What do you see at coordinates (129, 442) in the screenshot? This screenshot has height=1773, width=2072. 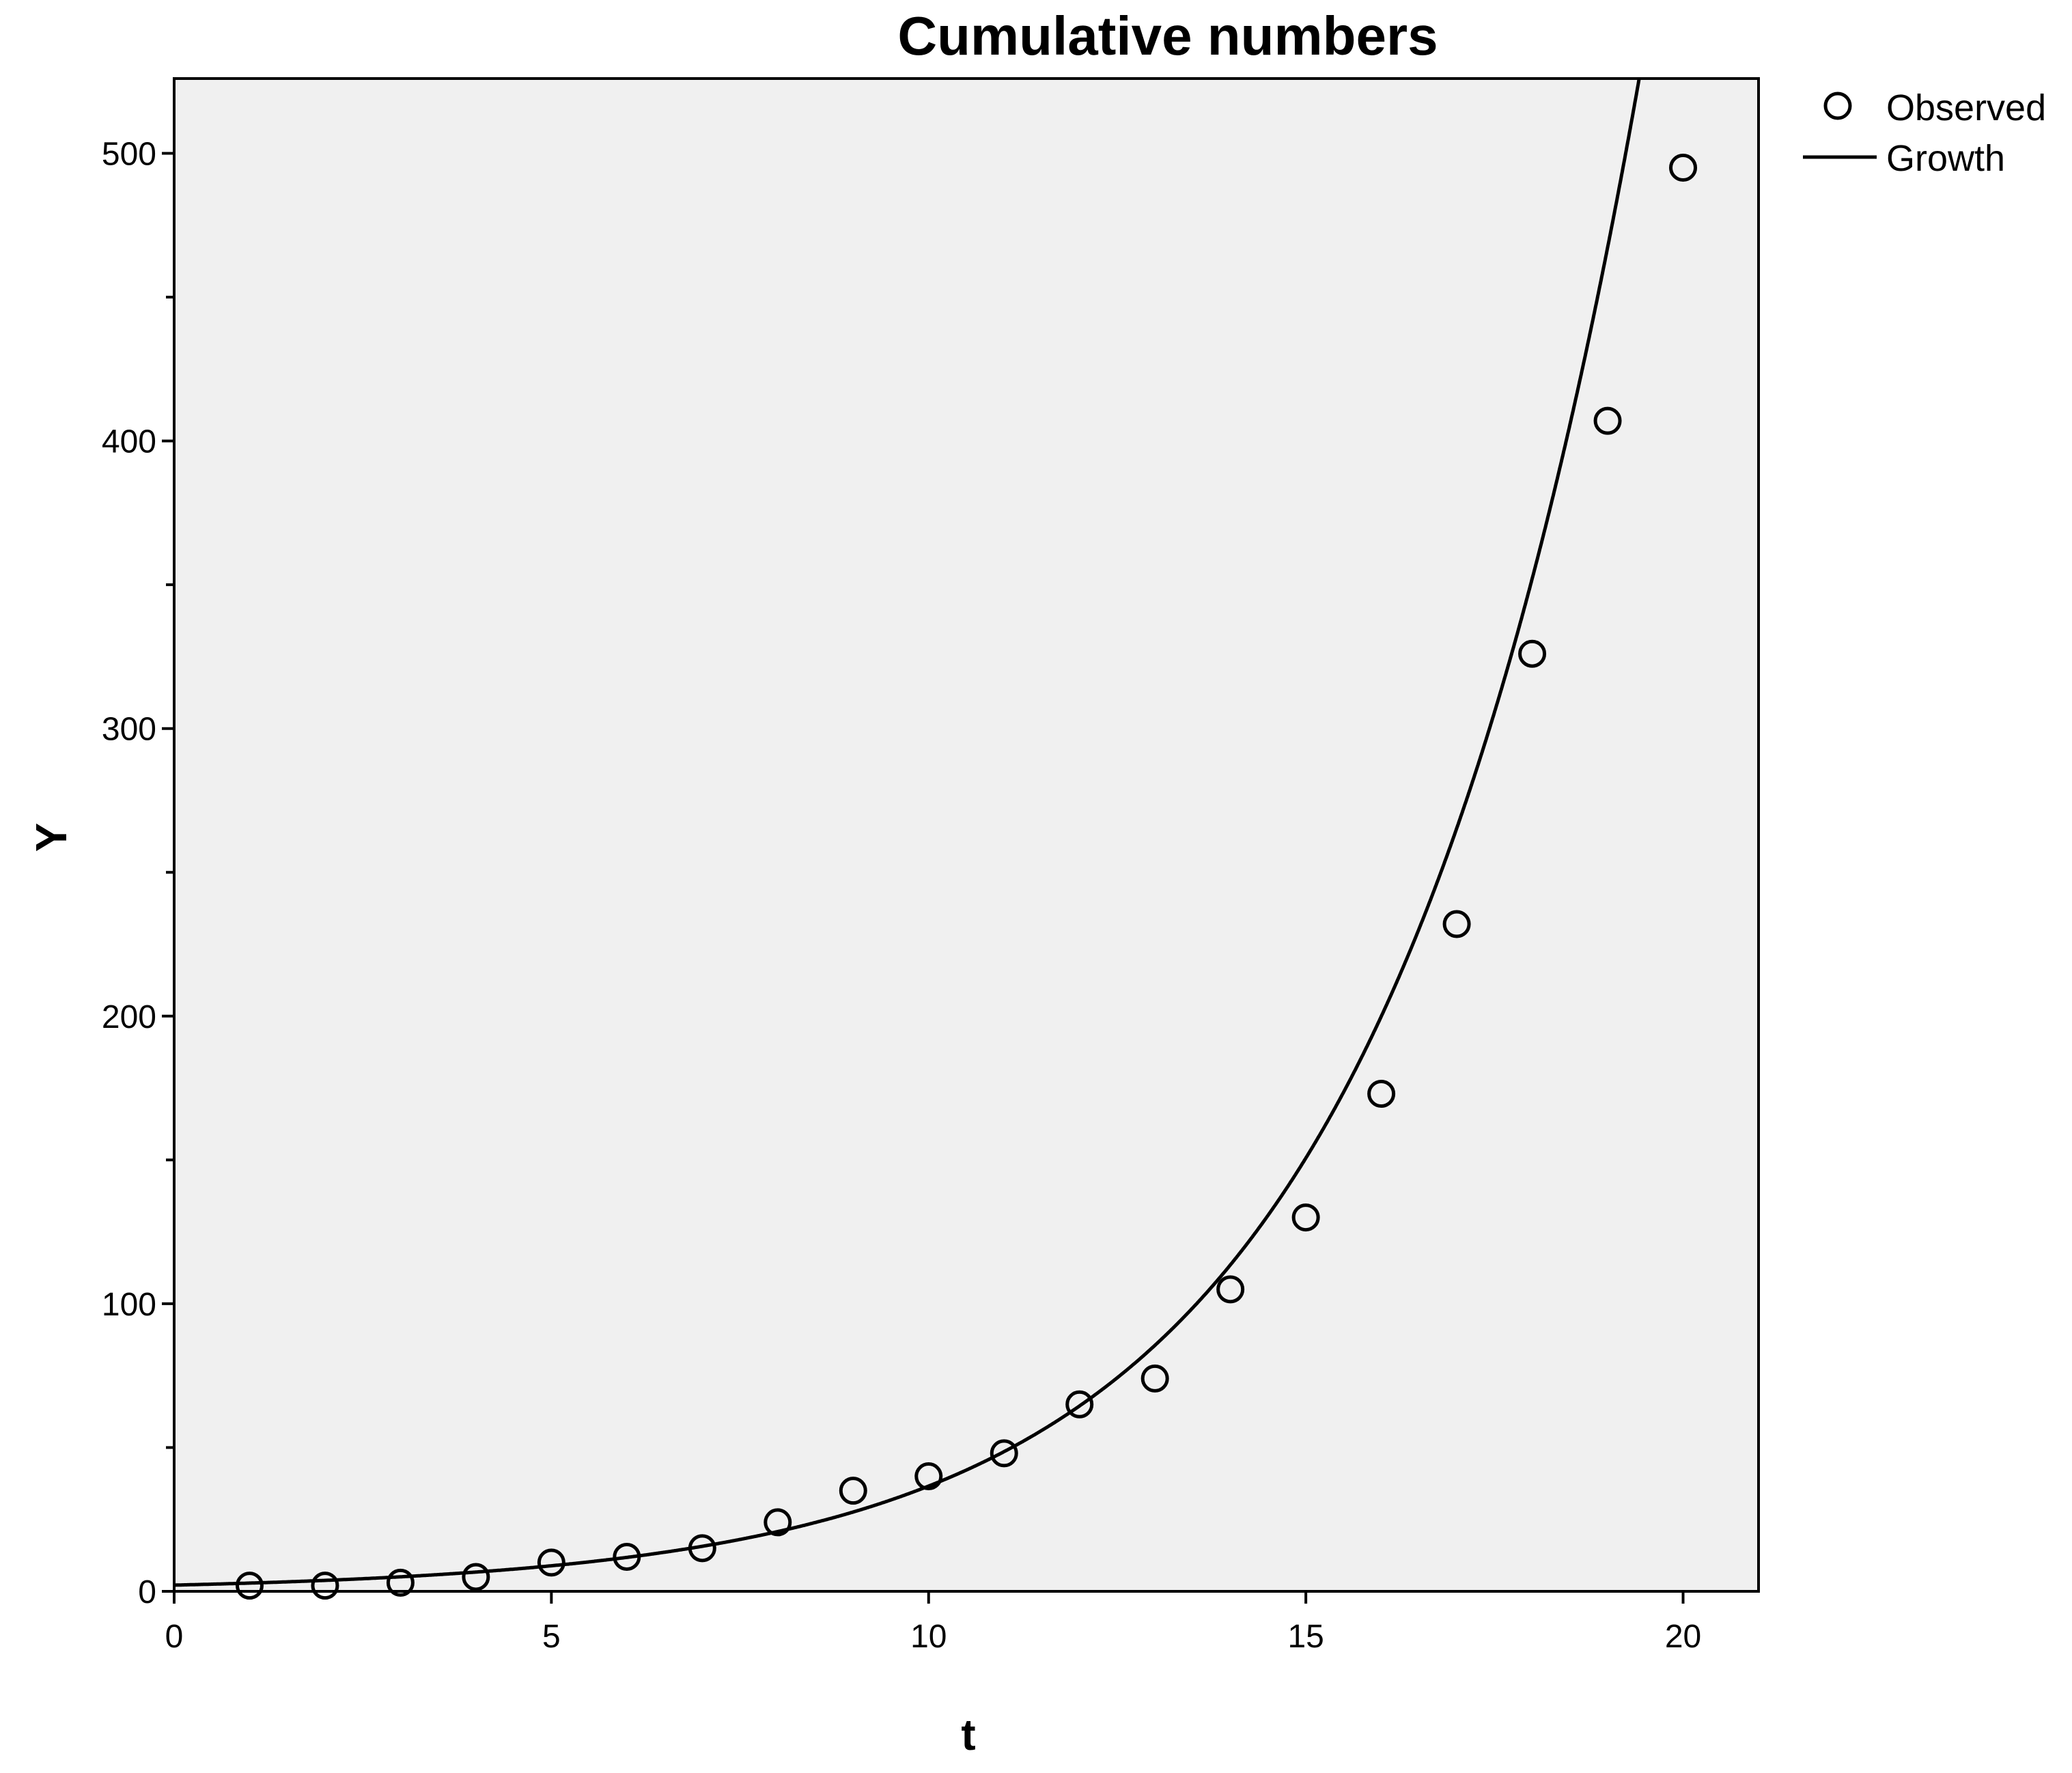 I see `y-tick-label: 400` at bounding box center [129, 442].